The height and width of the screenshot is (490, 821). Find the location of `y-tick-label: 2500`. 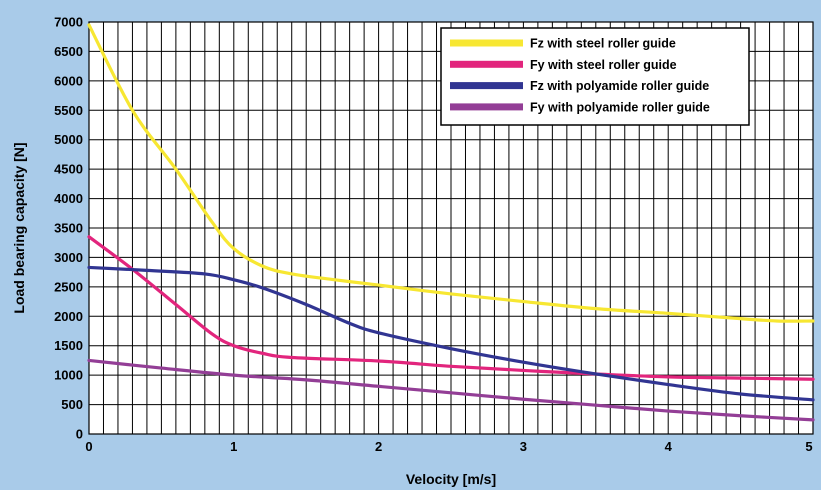

y-tick-label: 2500 is located at coordinates (68, 286).